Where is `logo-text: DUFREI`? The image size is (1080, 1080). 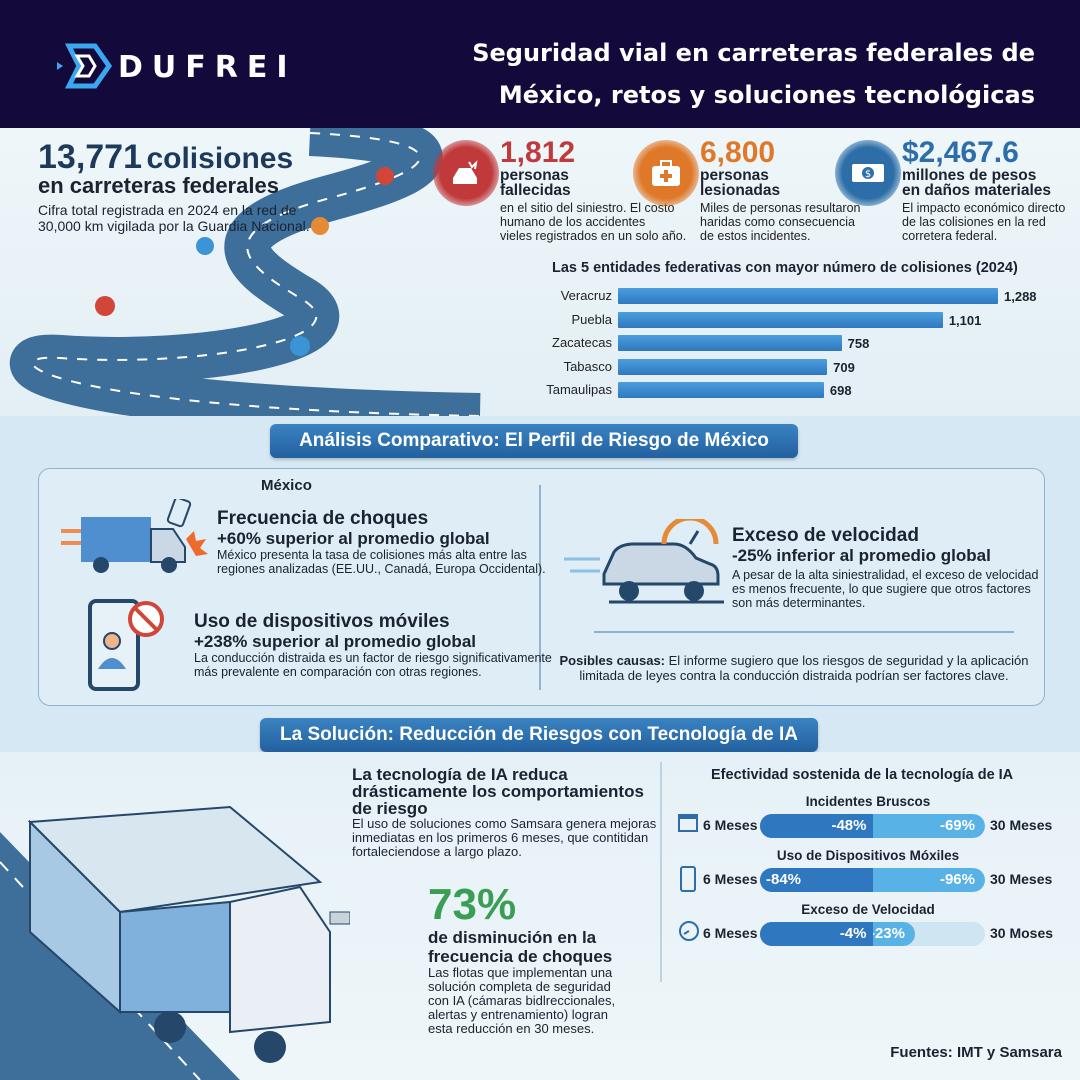 logo-text: DUFREI is located at coordinates (207, 67).